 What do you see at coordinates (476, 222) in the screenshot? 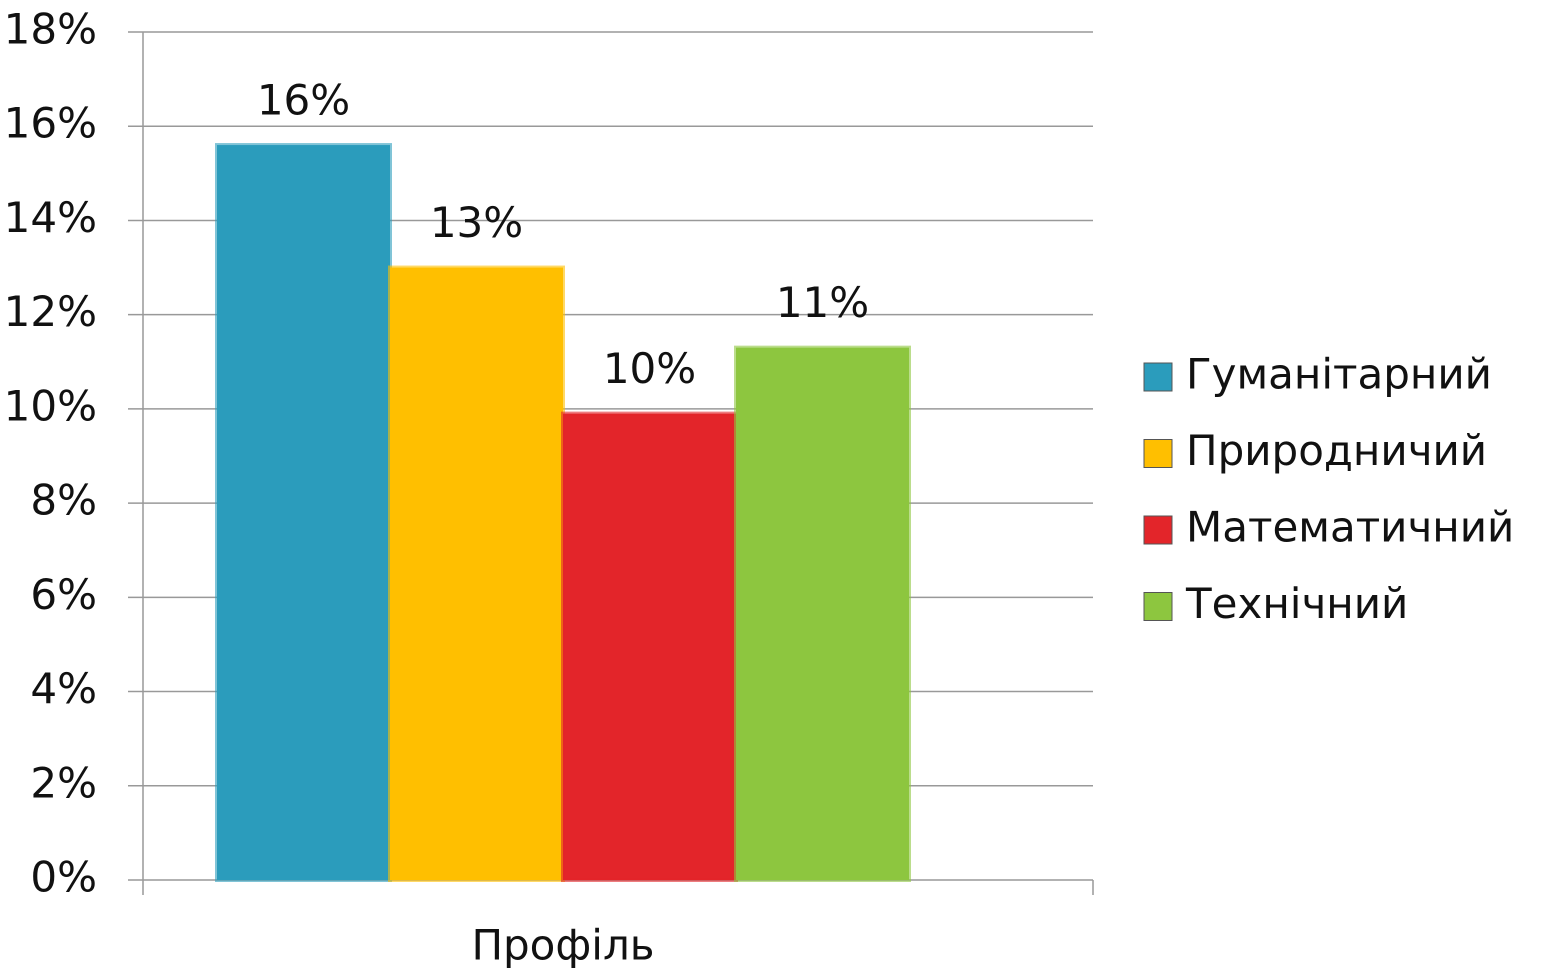
I see `data-label: 13%` at bounding box center [476, 222].